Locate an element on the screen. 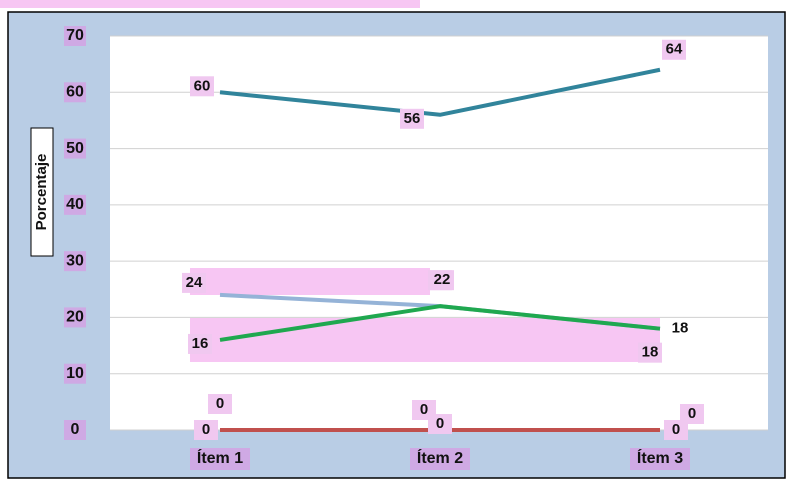  y-axis-title: Porcentaje is located at coordinates (41, 192).